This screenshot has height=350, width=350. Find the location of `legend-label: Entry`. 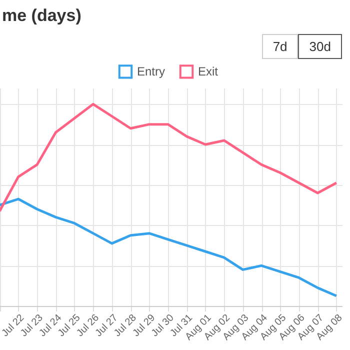

legend-label: Entry is located at coordinates (151, 71).